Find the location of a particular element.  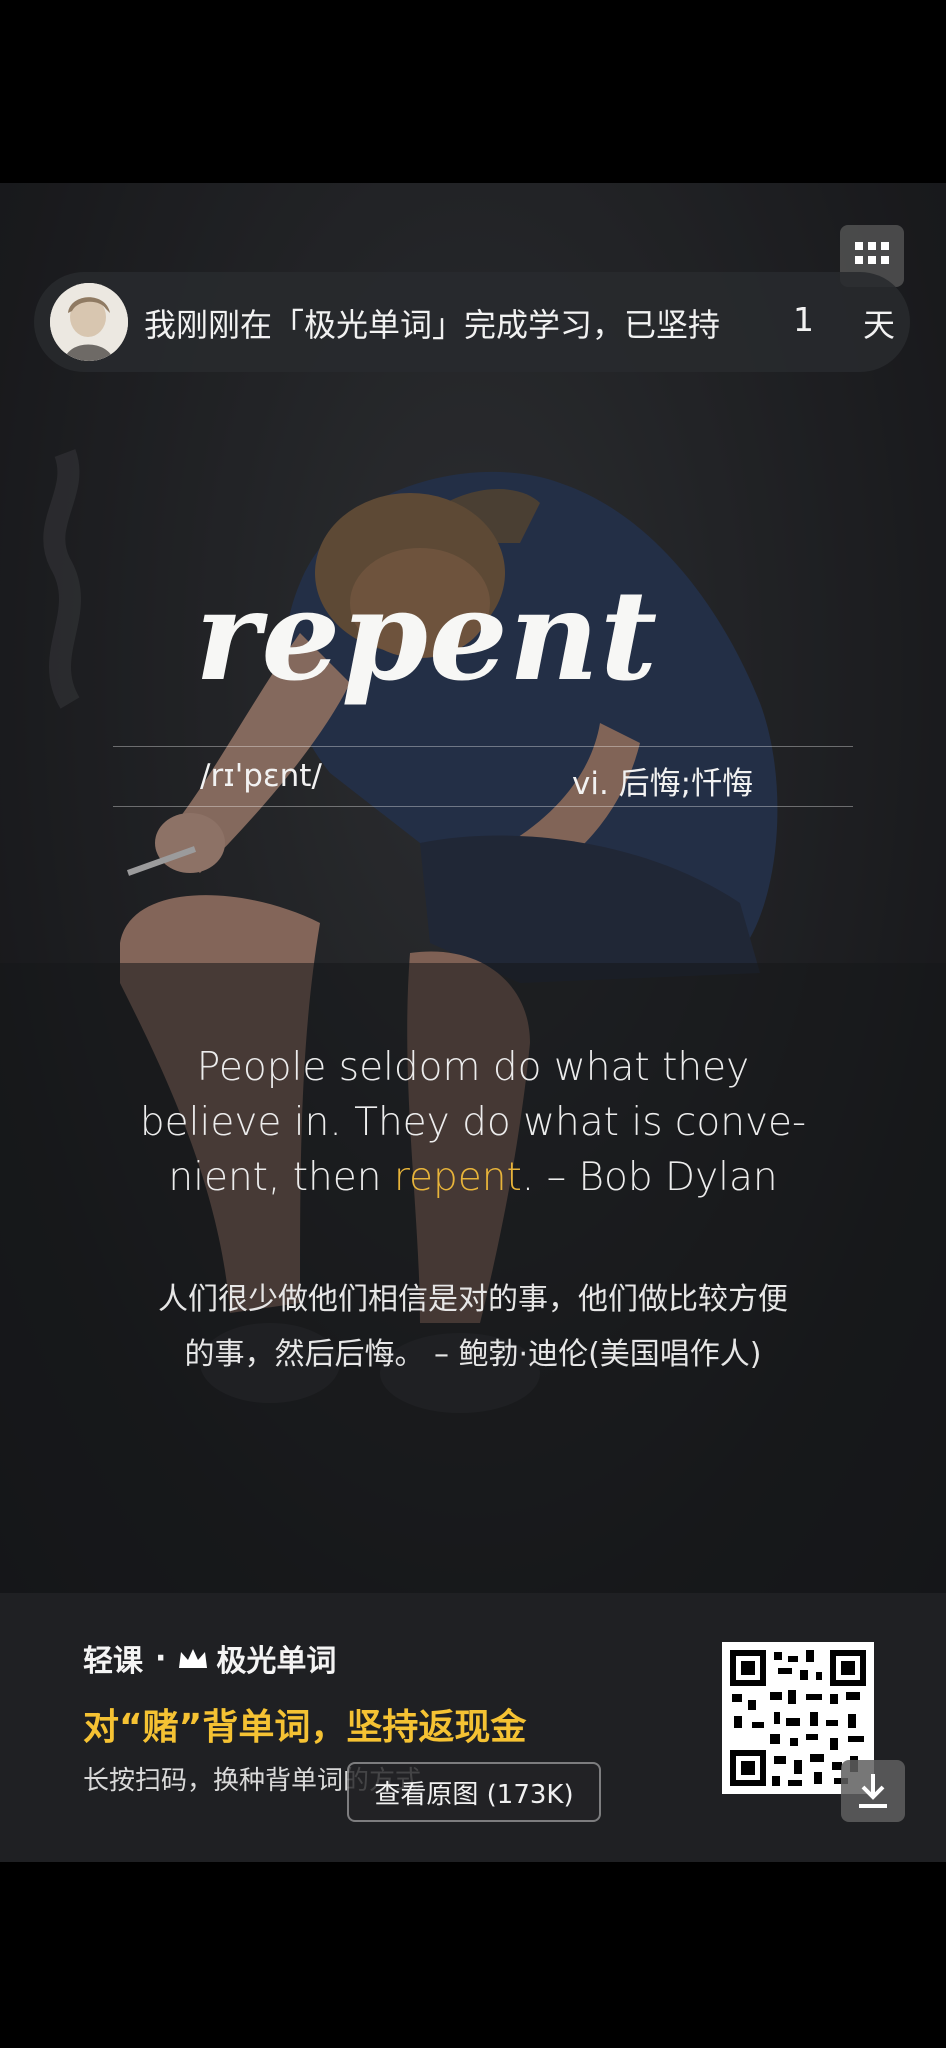

quote-english-line-2: believe in. They do what is conve- is located at coordinates (473, 1122).